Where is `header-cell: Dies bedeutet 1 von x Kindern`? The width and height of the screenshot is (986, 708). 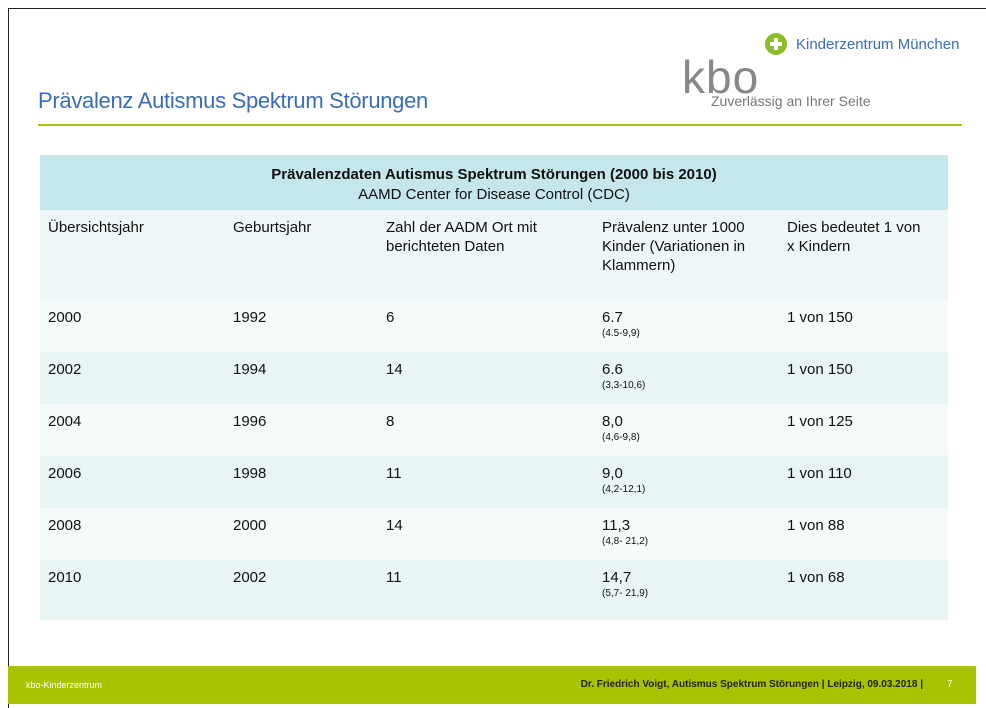
header-cell: Dies bedeutet 1 von x Kindern is located at coordinates (854, 237).